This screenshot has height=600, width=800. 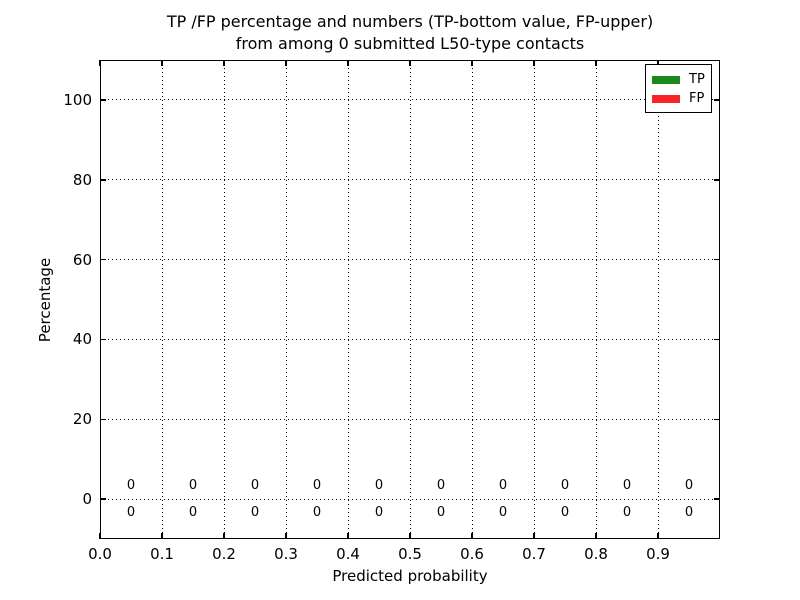 I want to click on legend-entry-tp: TP, so click(x=678, y=79).